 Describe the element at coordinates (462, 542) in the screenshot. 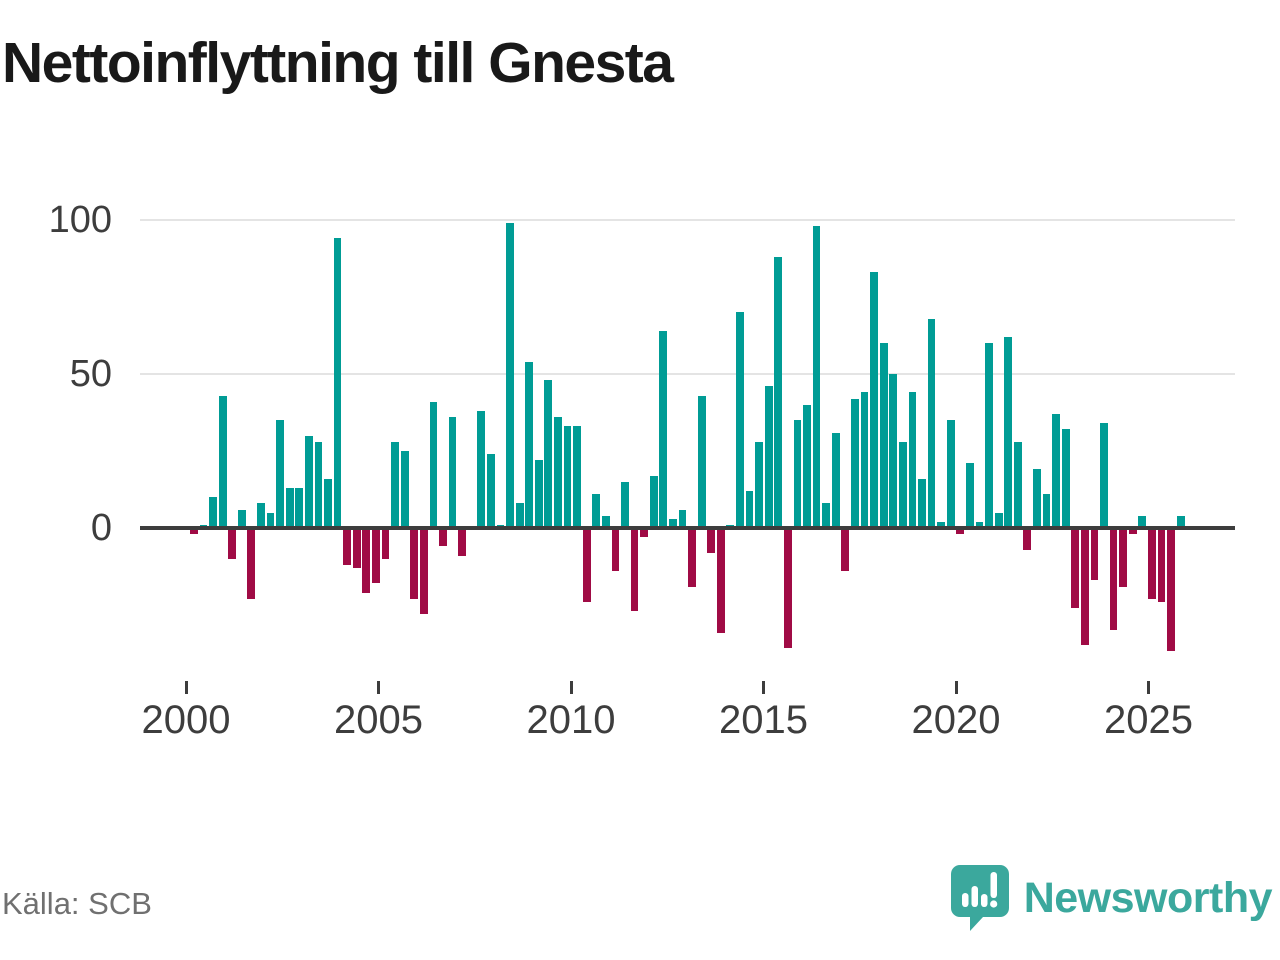

I see `bar-2007Q1` at that location.